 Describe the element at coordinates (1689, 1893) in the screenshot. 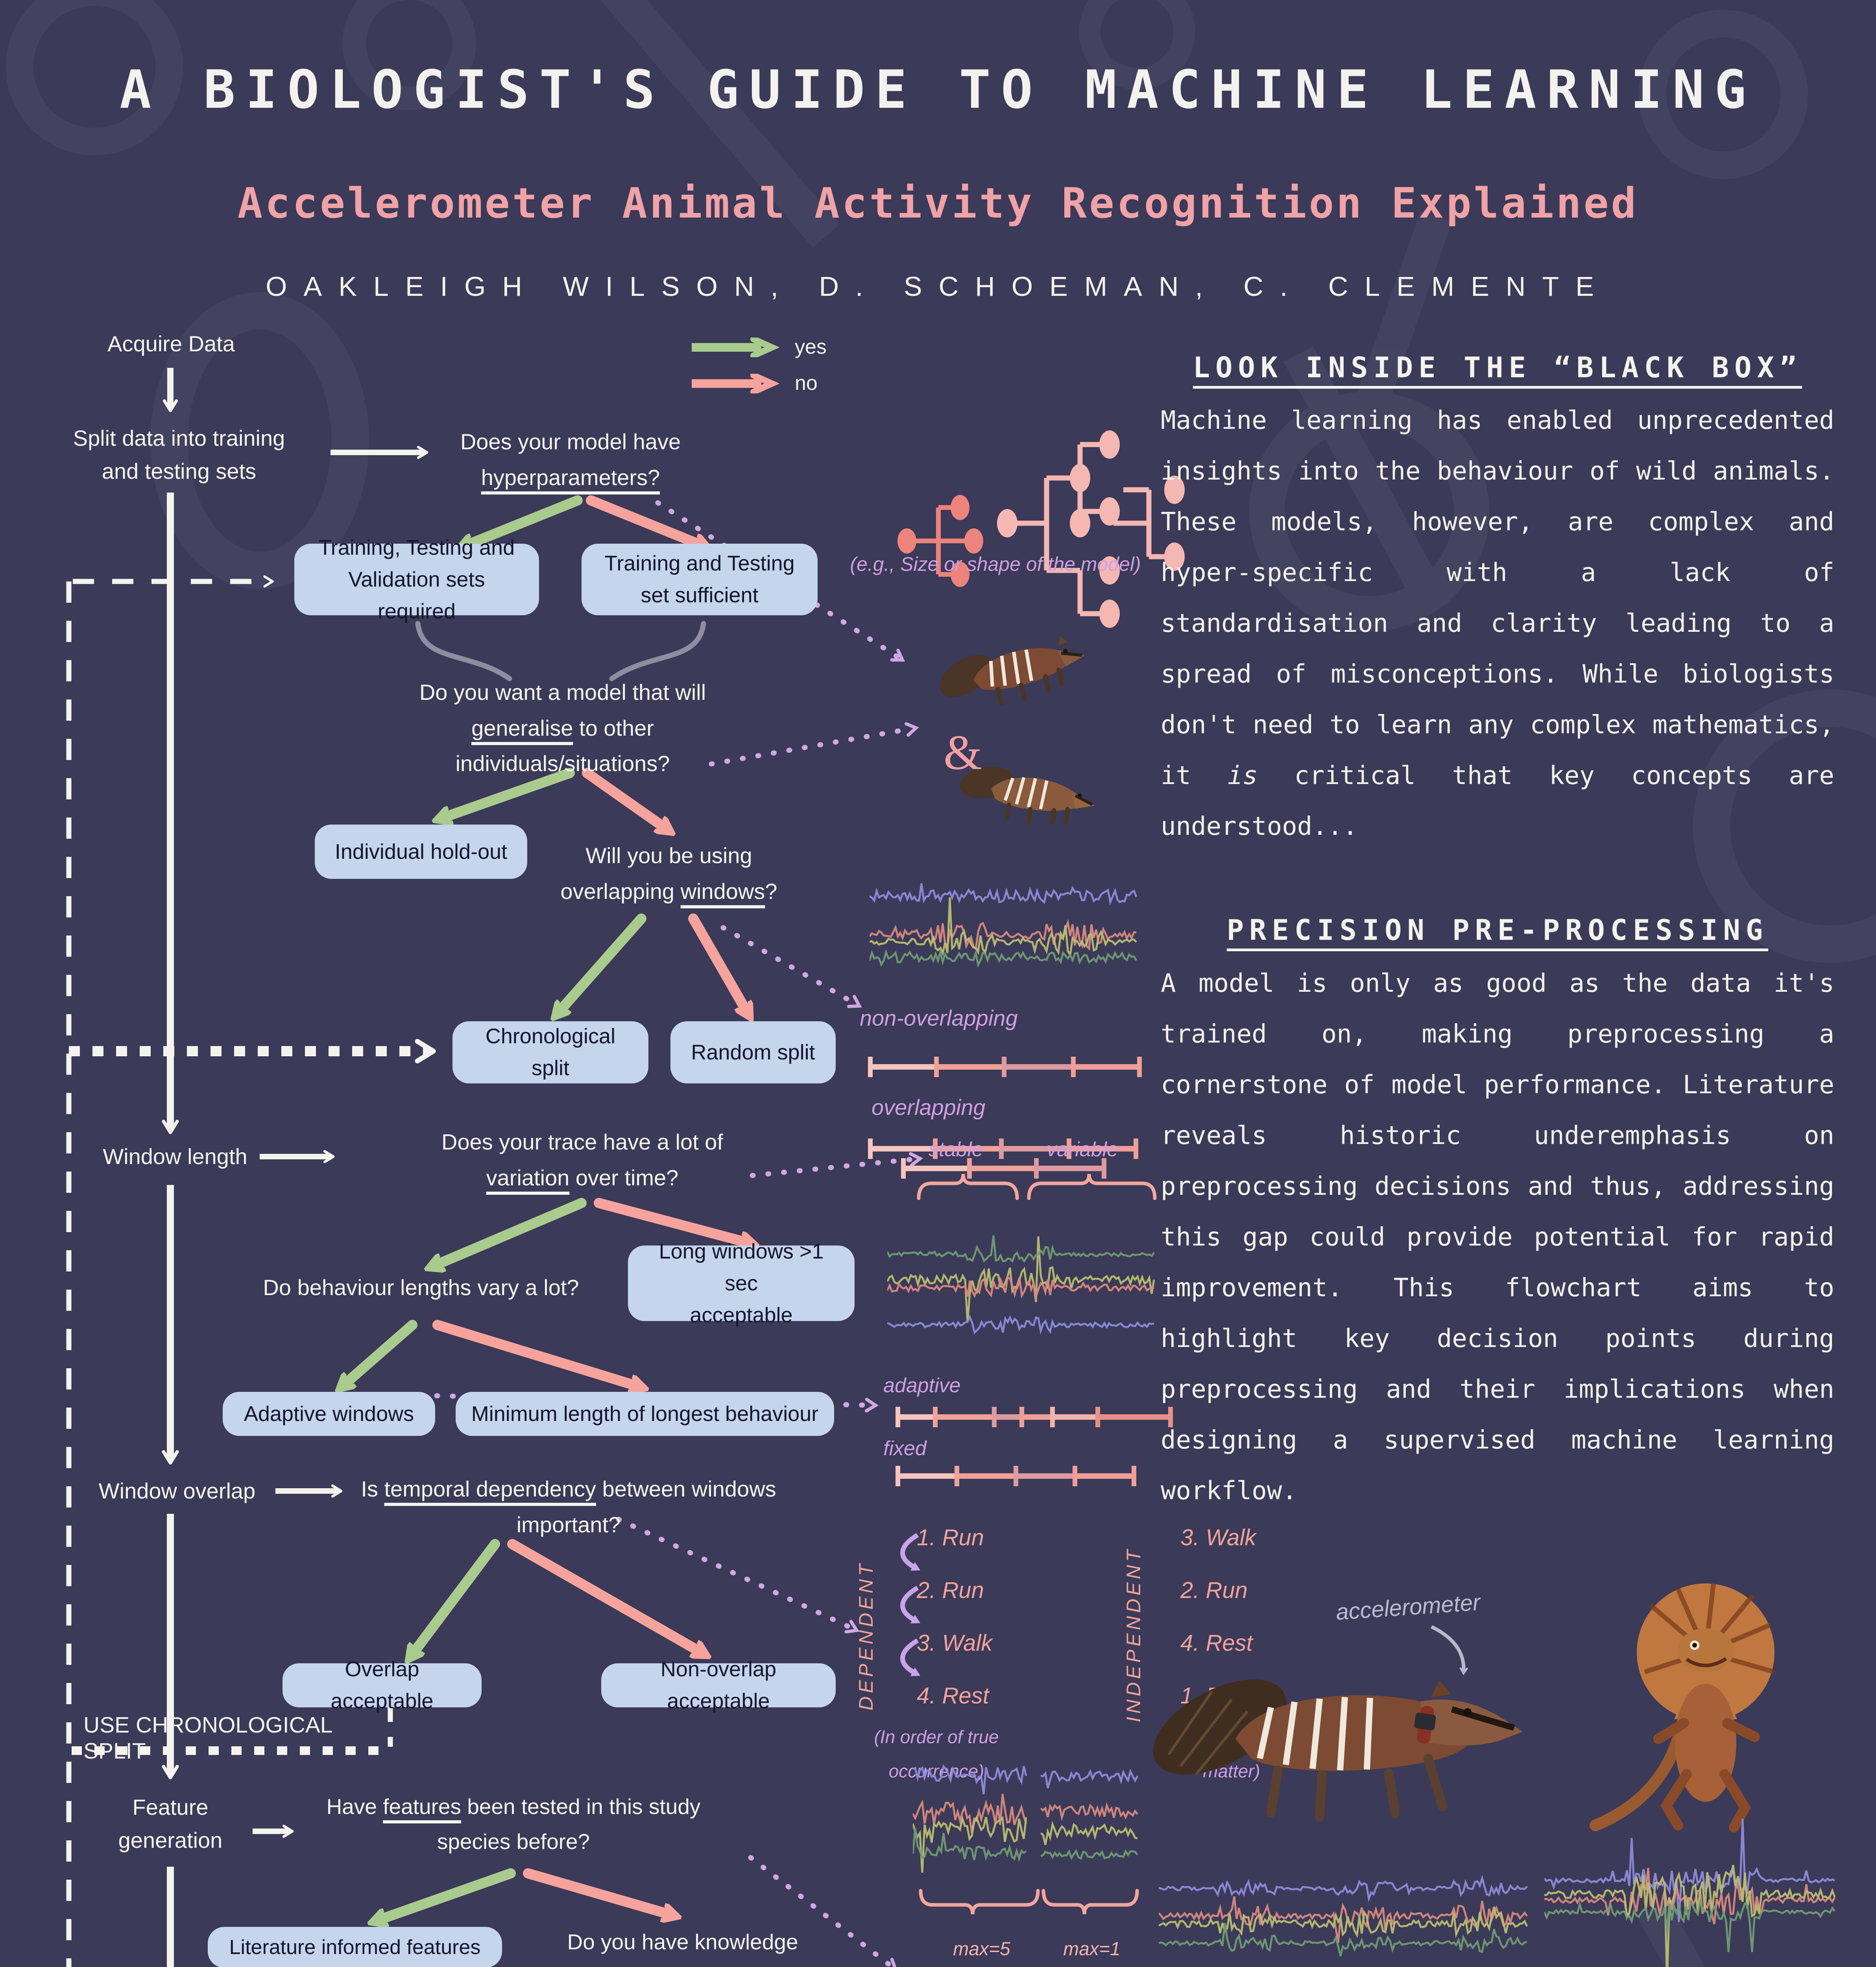

I see `trace-lizard-walking` at that location.